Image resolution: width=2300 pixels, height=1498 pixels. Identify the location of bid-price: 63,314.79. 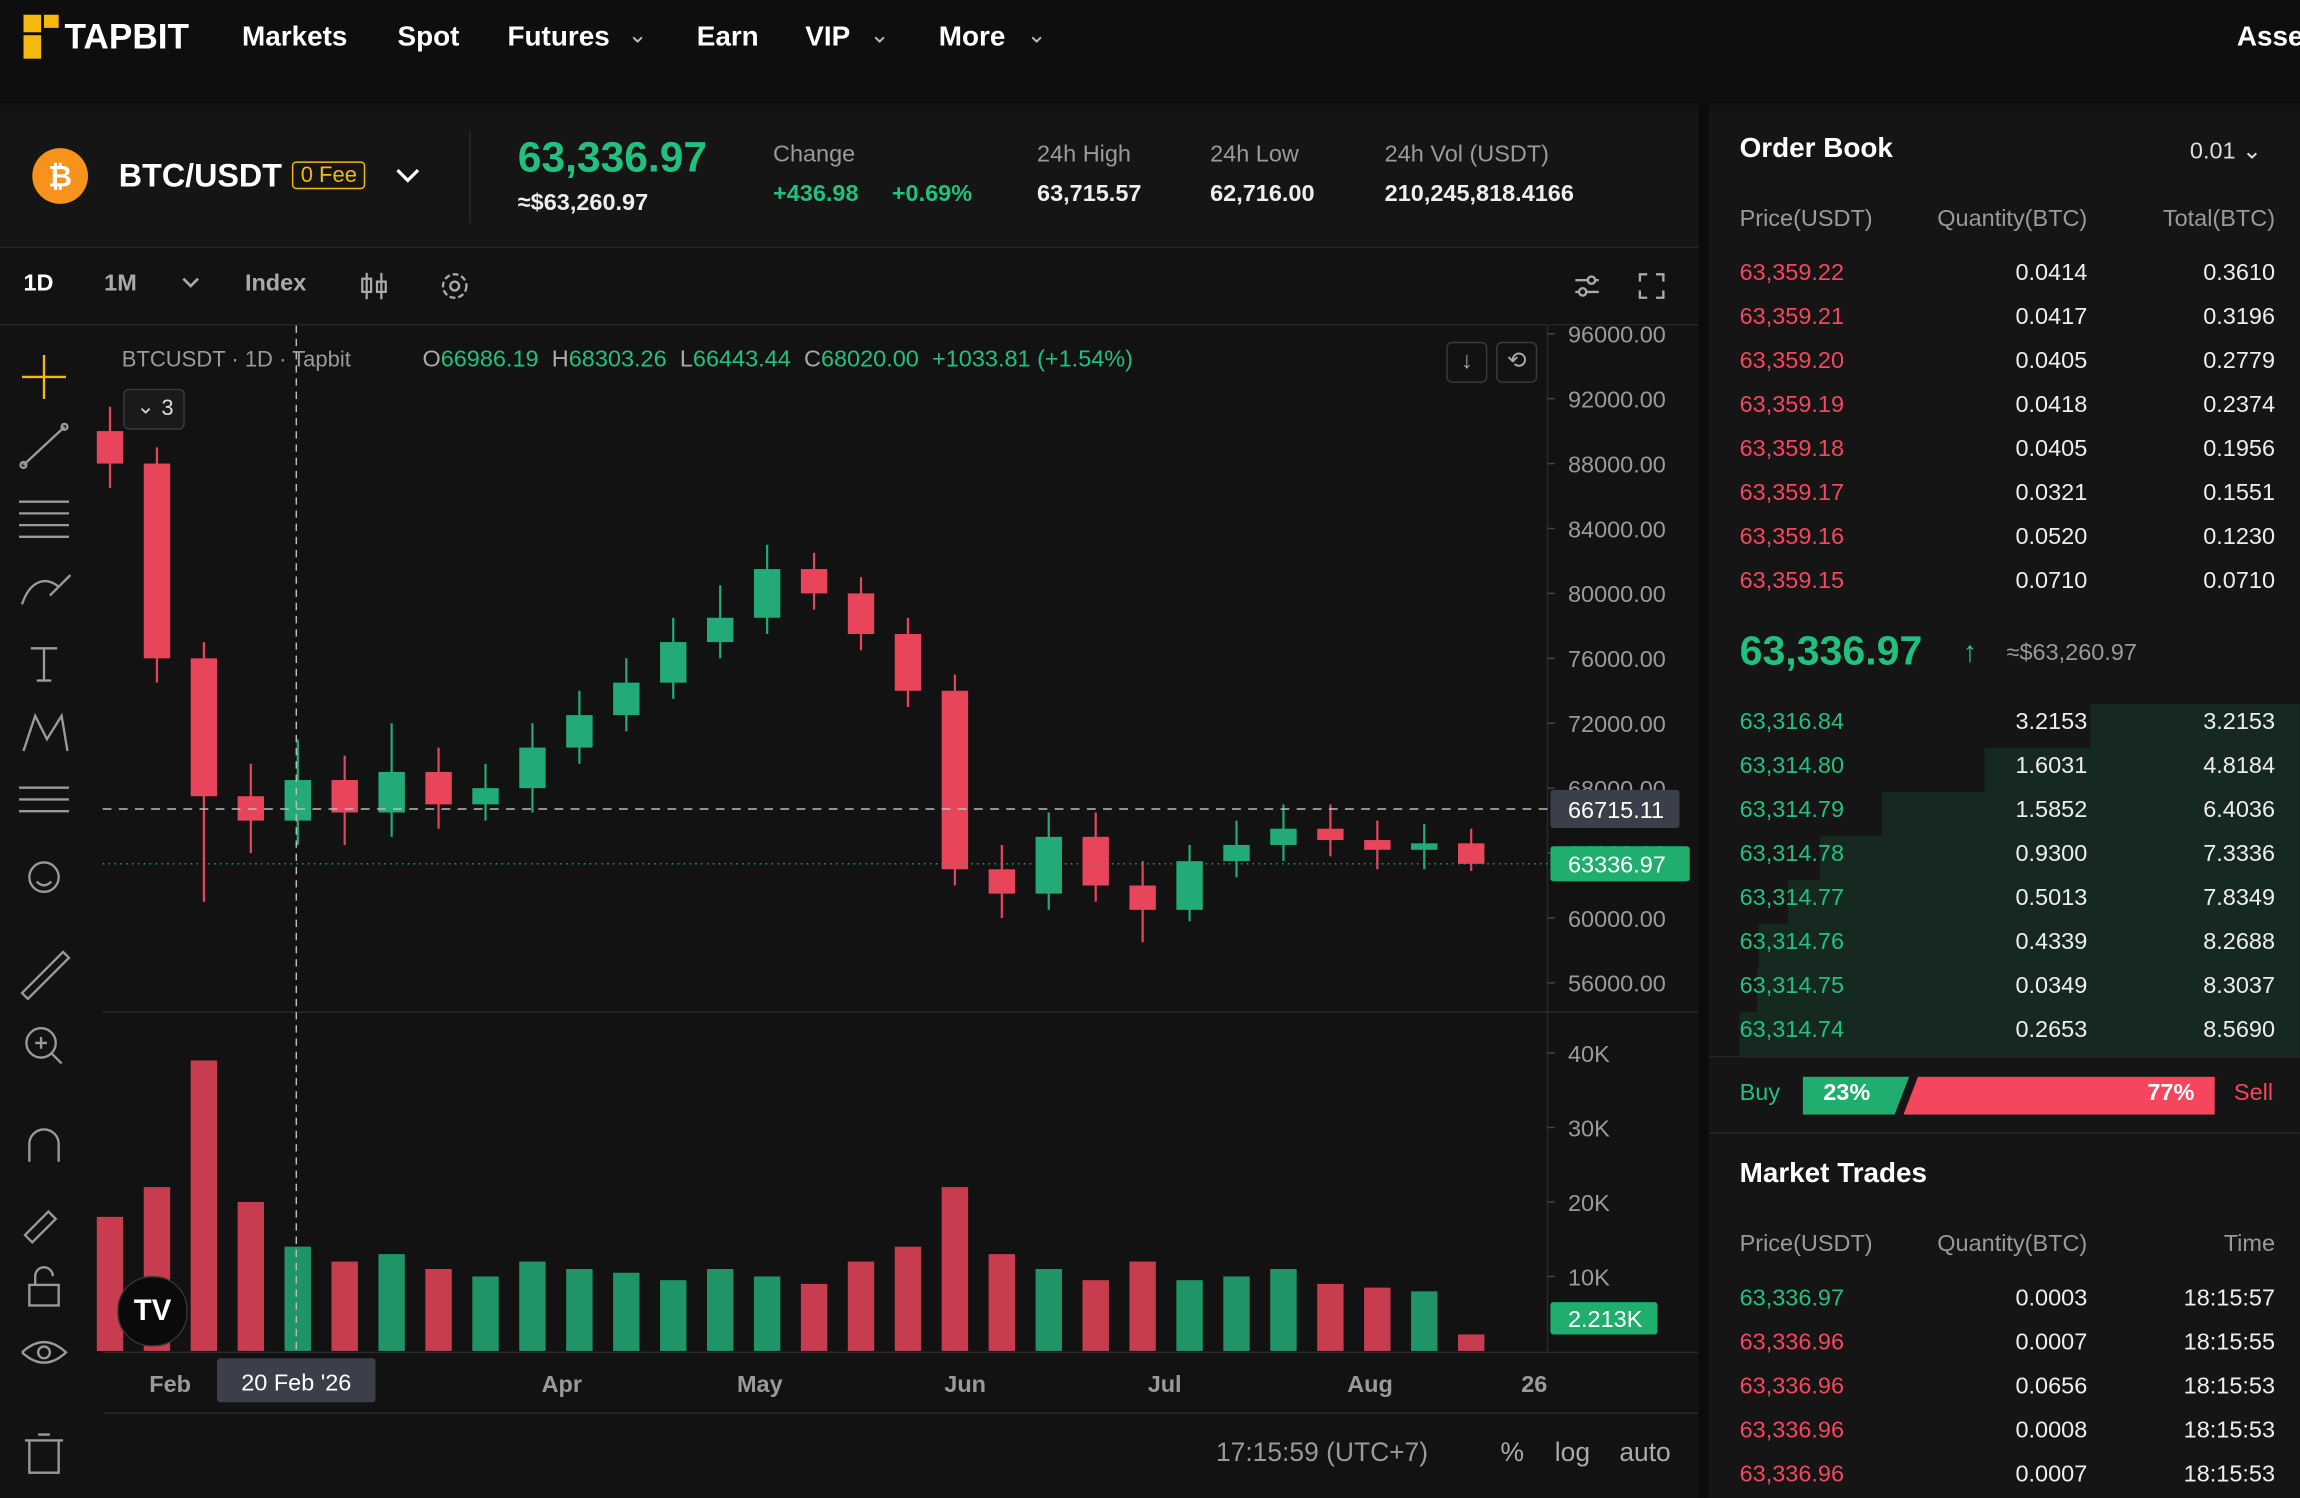
(1792, 810).